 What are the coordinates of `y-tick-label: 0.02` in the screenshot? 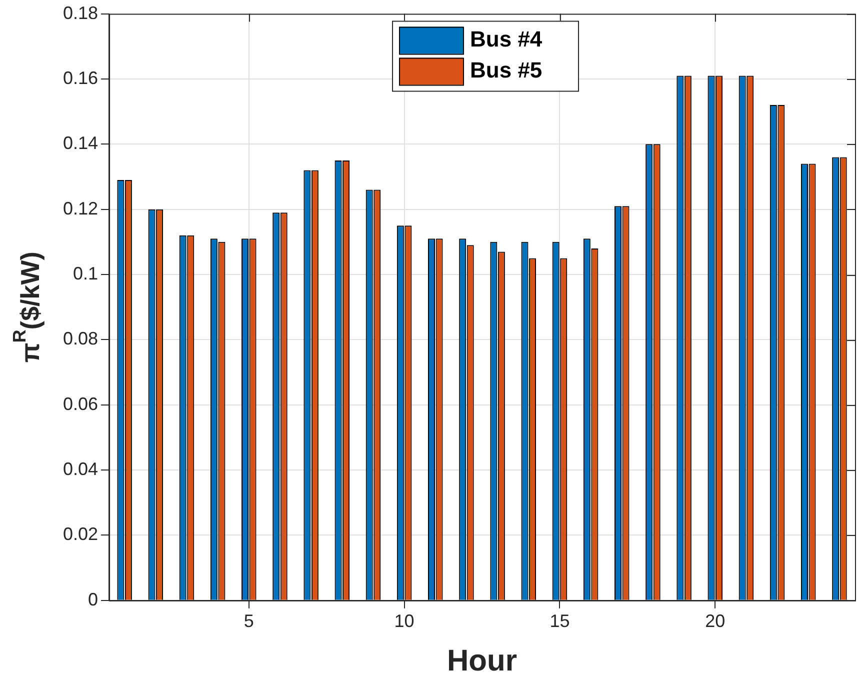 It's located at (80, 534).